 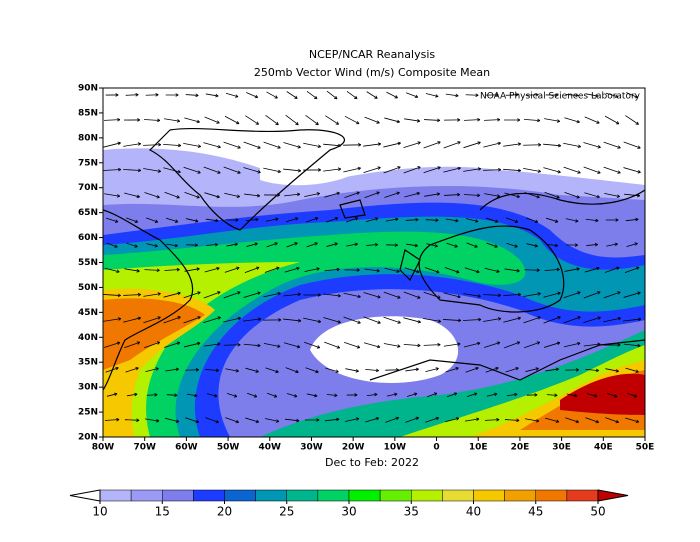 I want to click on lat-label: 30N, so click(x=88, y=388).